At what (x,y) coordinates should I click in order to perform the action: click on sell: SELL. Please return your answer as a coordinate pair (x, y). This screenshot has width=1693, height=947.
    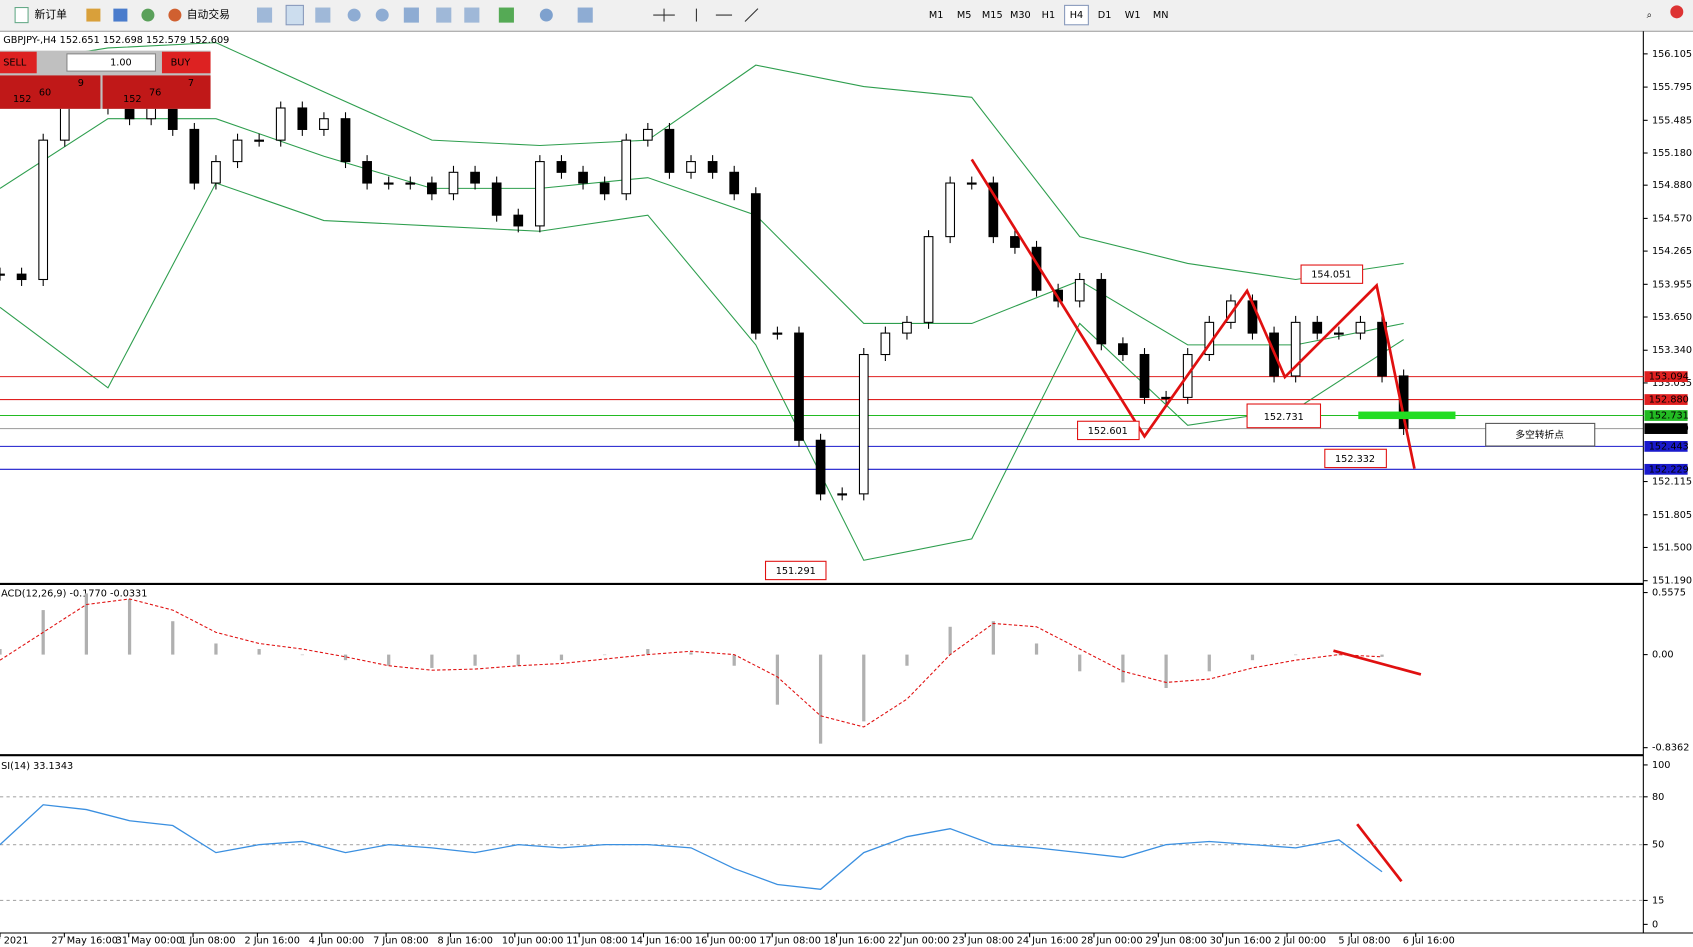
    Looking at the image, I should click on (15, 62).